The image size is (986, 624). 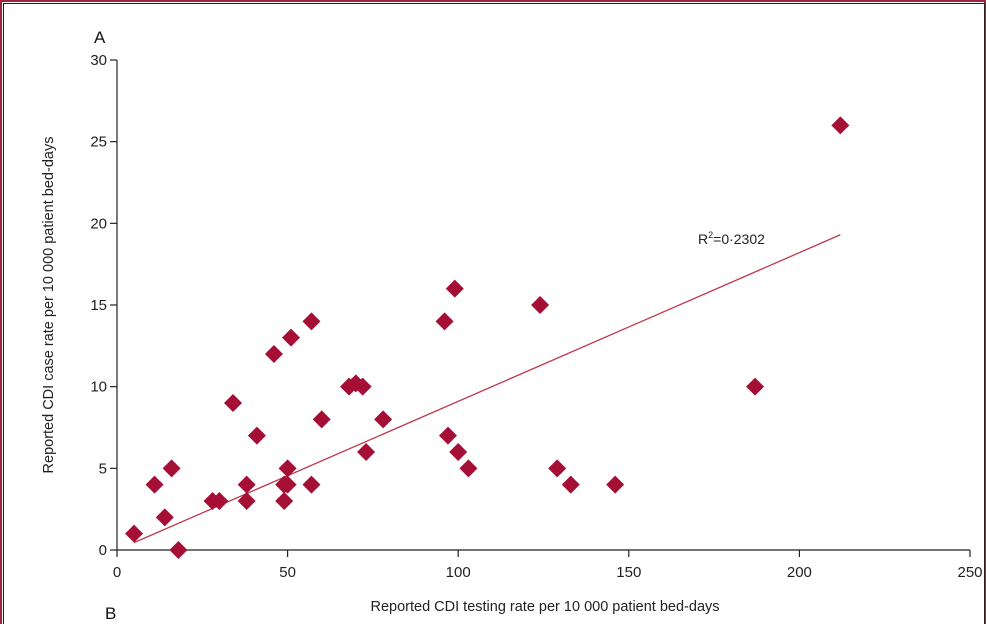 I want to click on y-tick-label: 0, so click(x=103, y=550).